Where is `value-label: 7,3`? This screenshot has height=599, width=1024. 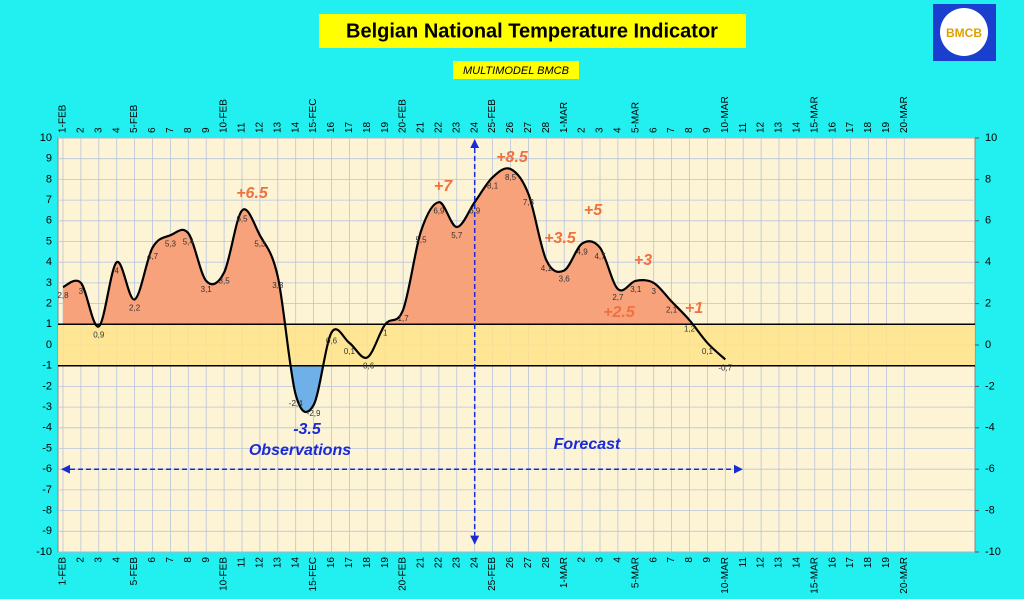 value-label: 7,3 is located at coordinates (529, 202).